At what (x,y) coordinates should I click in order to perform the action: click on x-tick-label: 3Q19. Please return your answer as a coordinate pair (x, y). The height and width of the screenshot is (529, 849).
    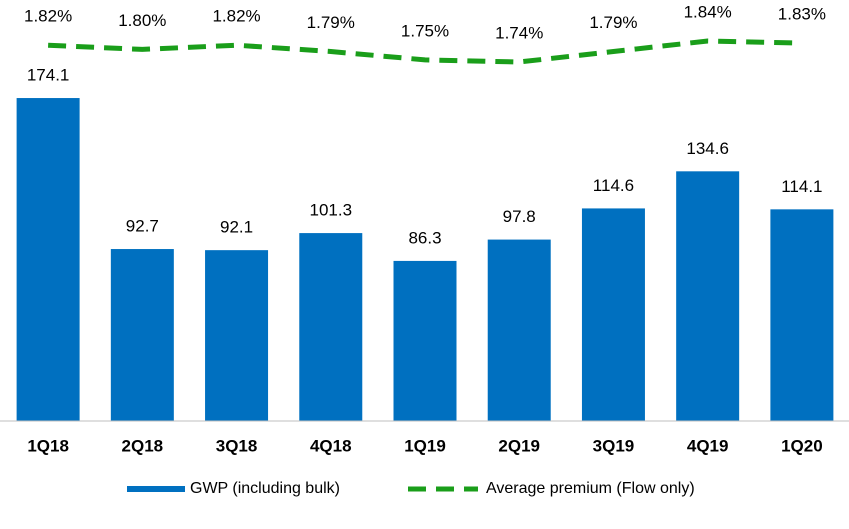
    Looking at the image, I should click on (614, 445).